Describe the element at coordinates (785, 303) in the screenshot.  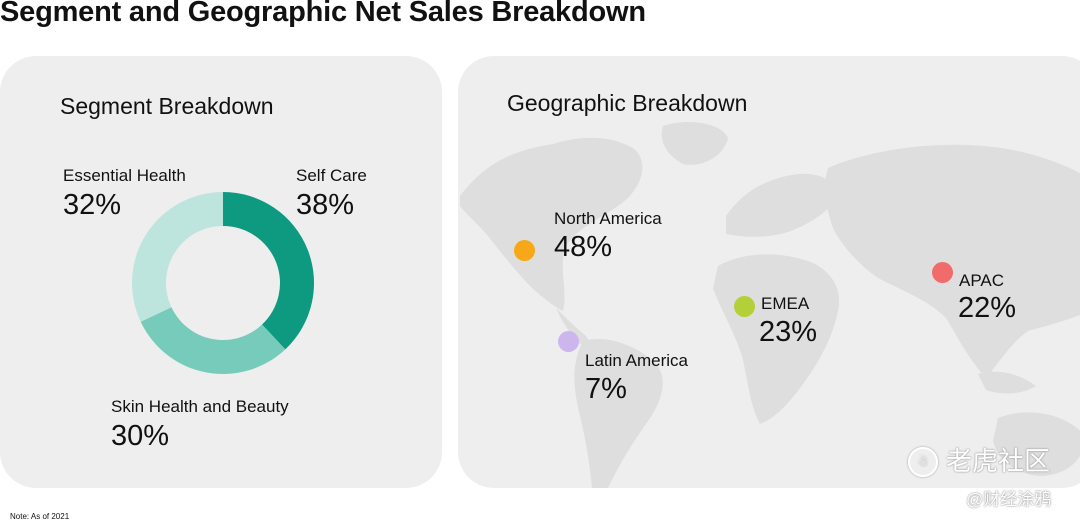
I see `emea-label: EMEA` at that location.